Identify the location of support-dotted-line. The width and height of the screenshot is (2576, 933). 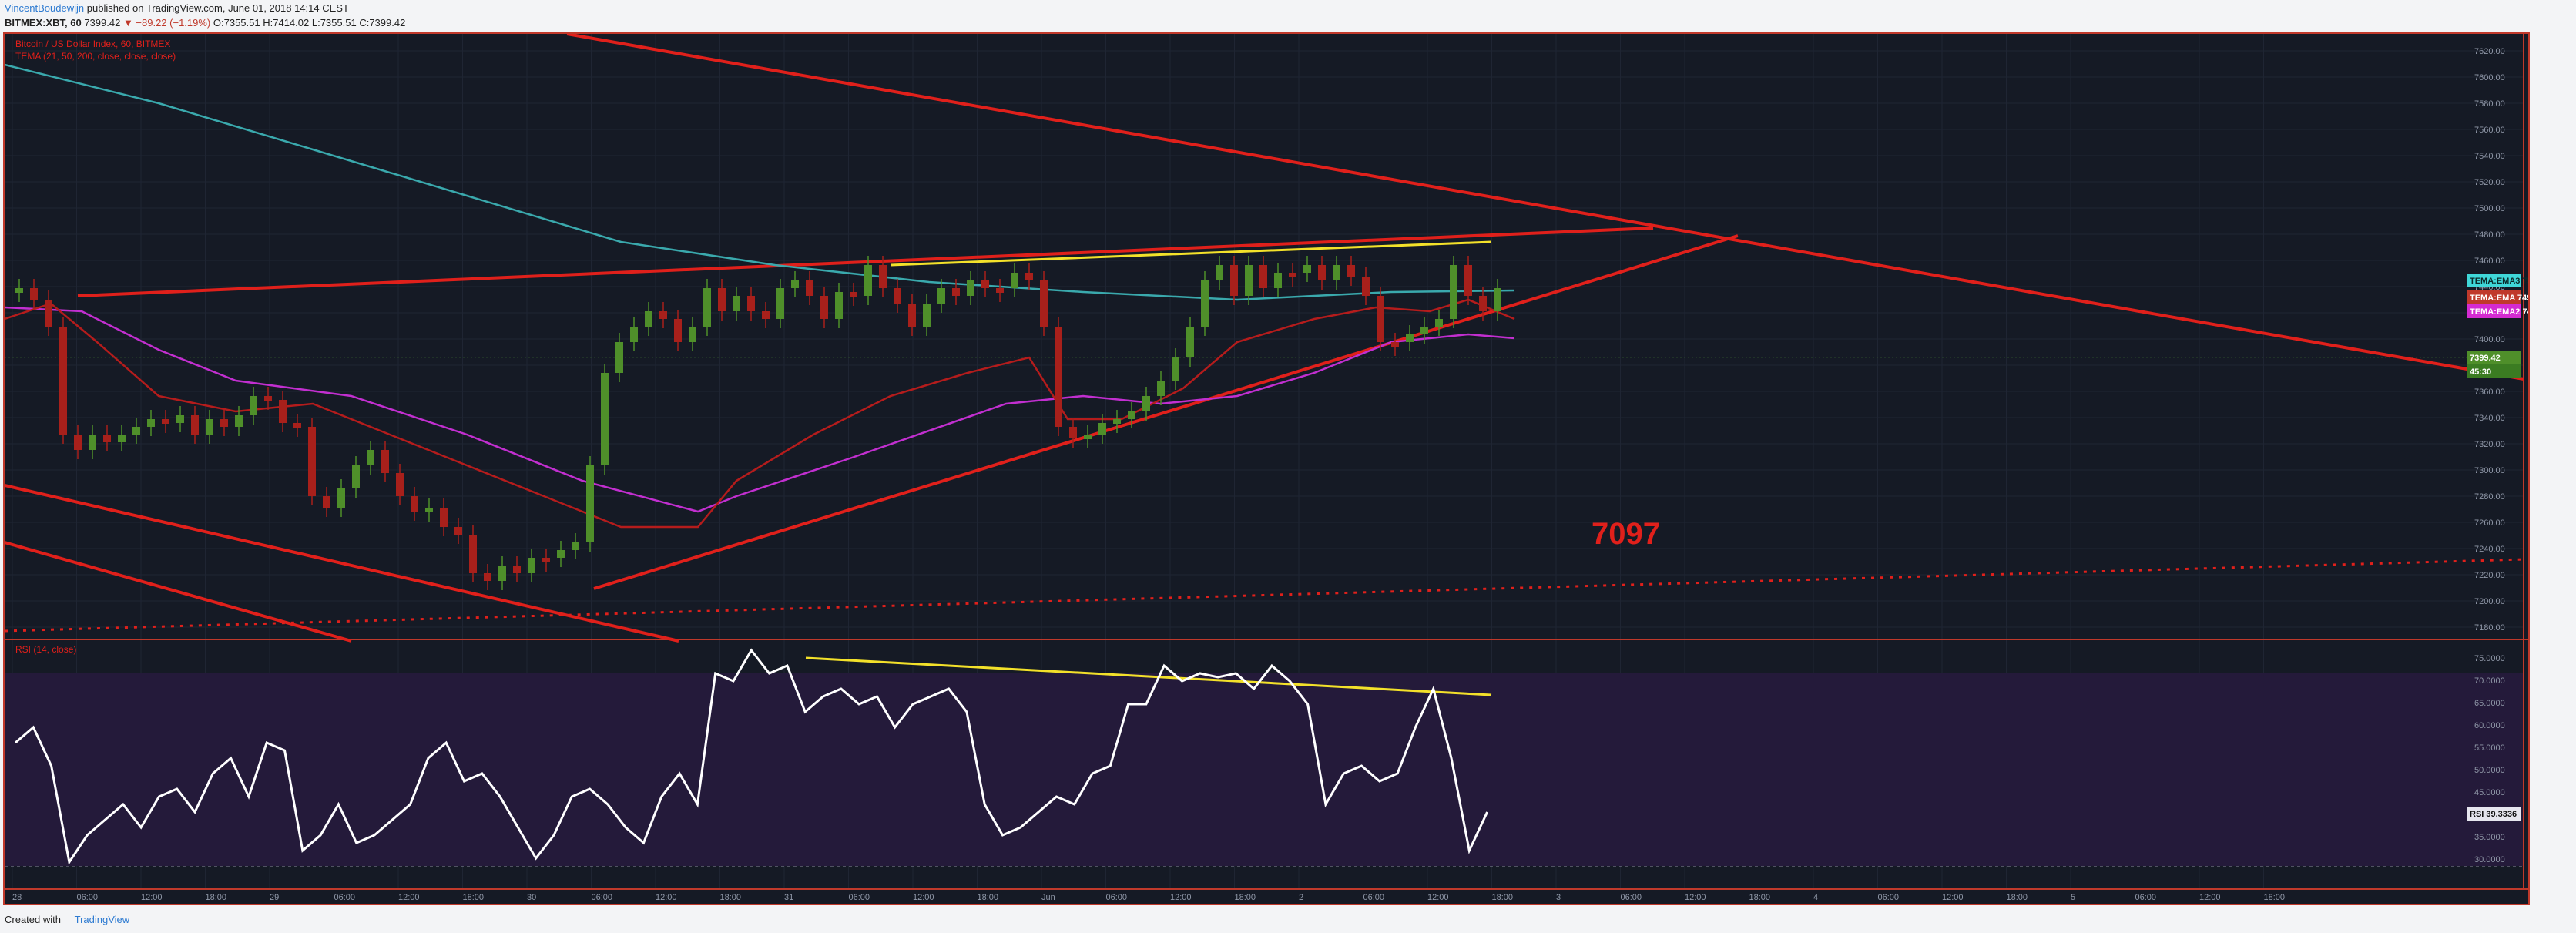
(1264, 596).